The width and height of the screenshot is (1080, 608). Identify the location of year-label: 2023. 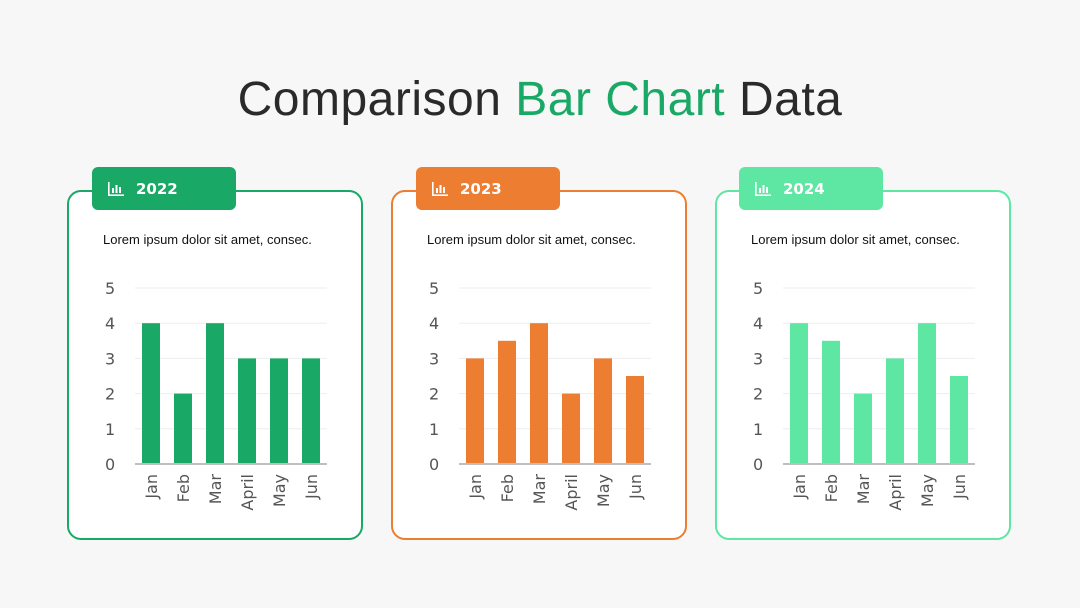
(481, 188).